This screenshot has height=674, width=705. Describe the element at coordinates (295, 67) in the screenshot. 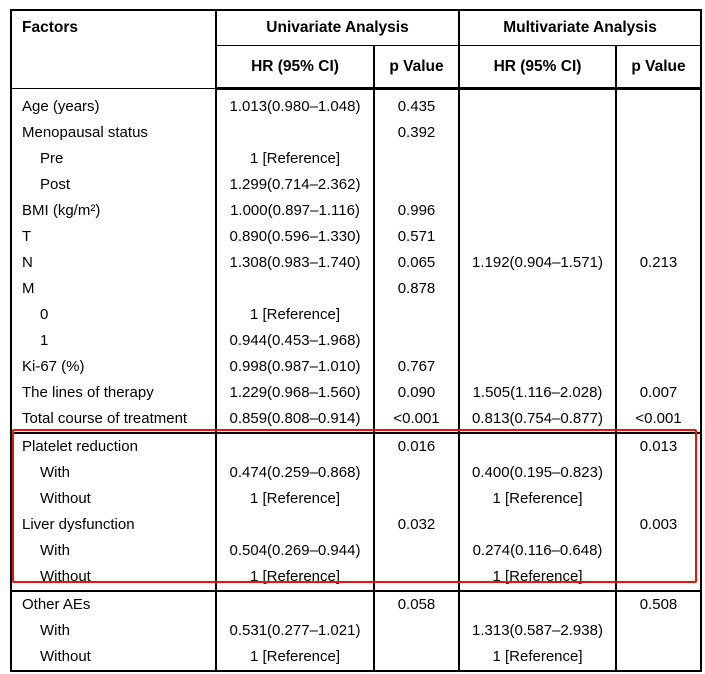

I see `header-uni-hr: HR (95% CI)` at that location.